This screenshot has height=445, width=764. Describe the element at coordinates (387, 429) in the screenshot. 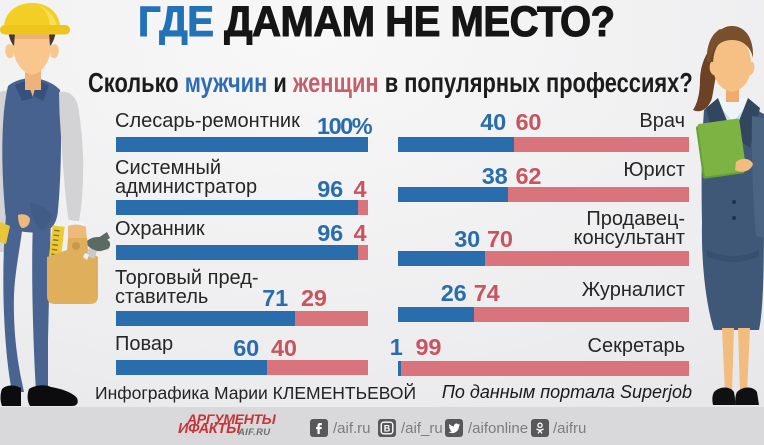

I see `svg-text: В` at that location.